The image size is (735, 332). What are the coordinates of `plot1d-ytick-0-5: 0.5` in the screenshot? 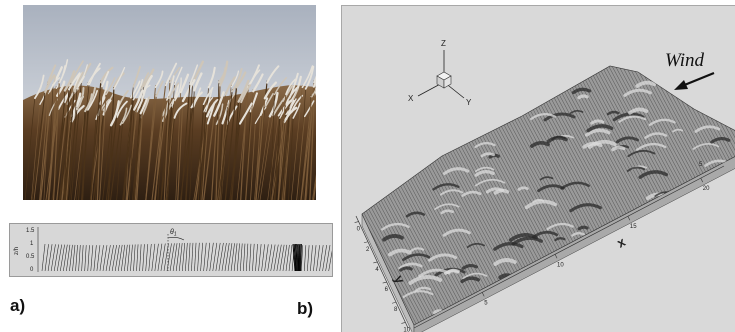 It's located at (30, 257).